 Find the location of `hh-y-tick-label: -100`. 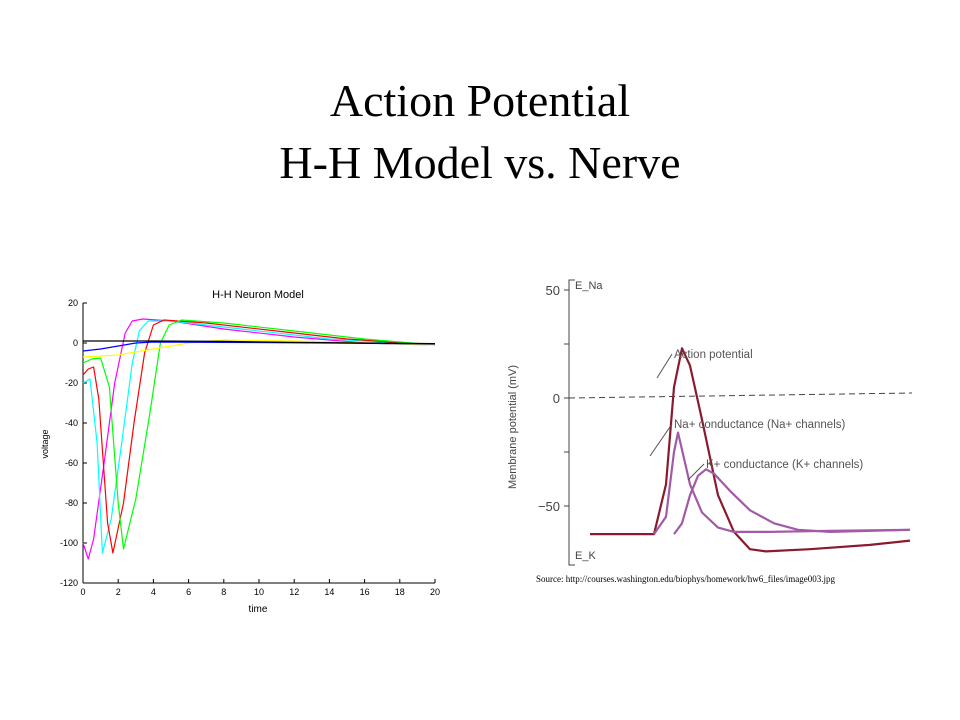

hh-y-tick-label: -100 is located at coordinates (69, 543).